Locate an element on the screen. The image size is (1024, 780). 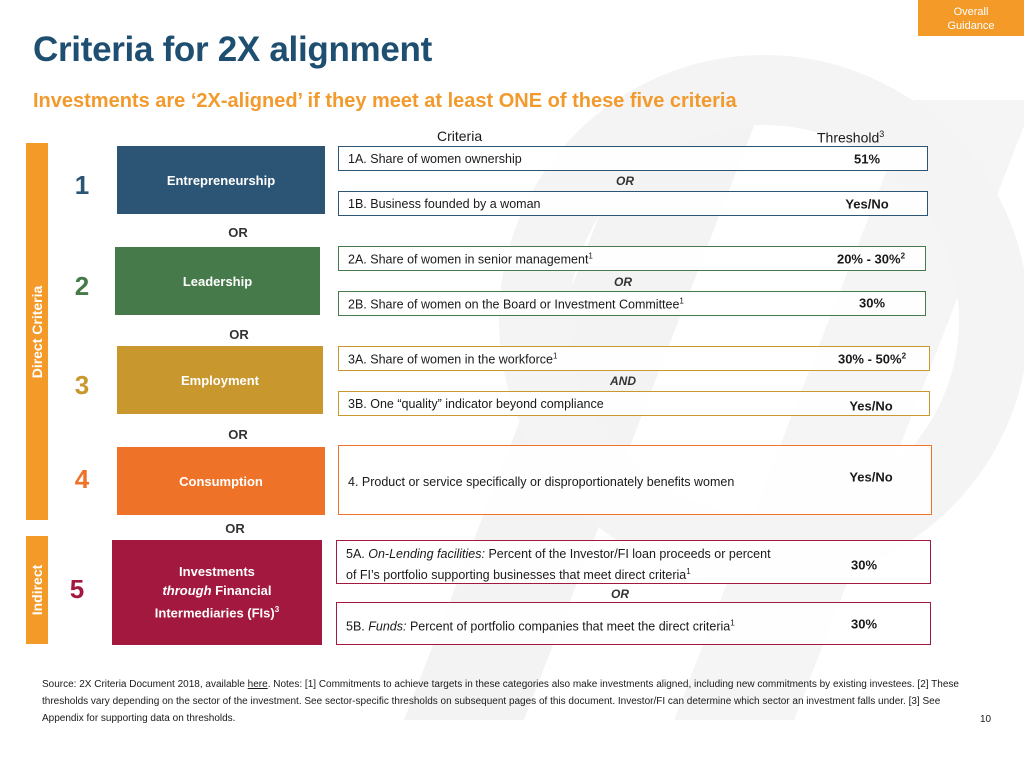
row-number-2: 2 is located at coordinates (82, 286).